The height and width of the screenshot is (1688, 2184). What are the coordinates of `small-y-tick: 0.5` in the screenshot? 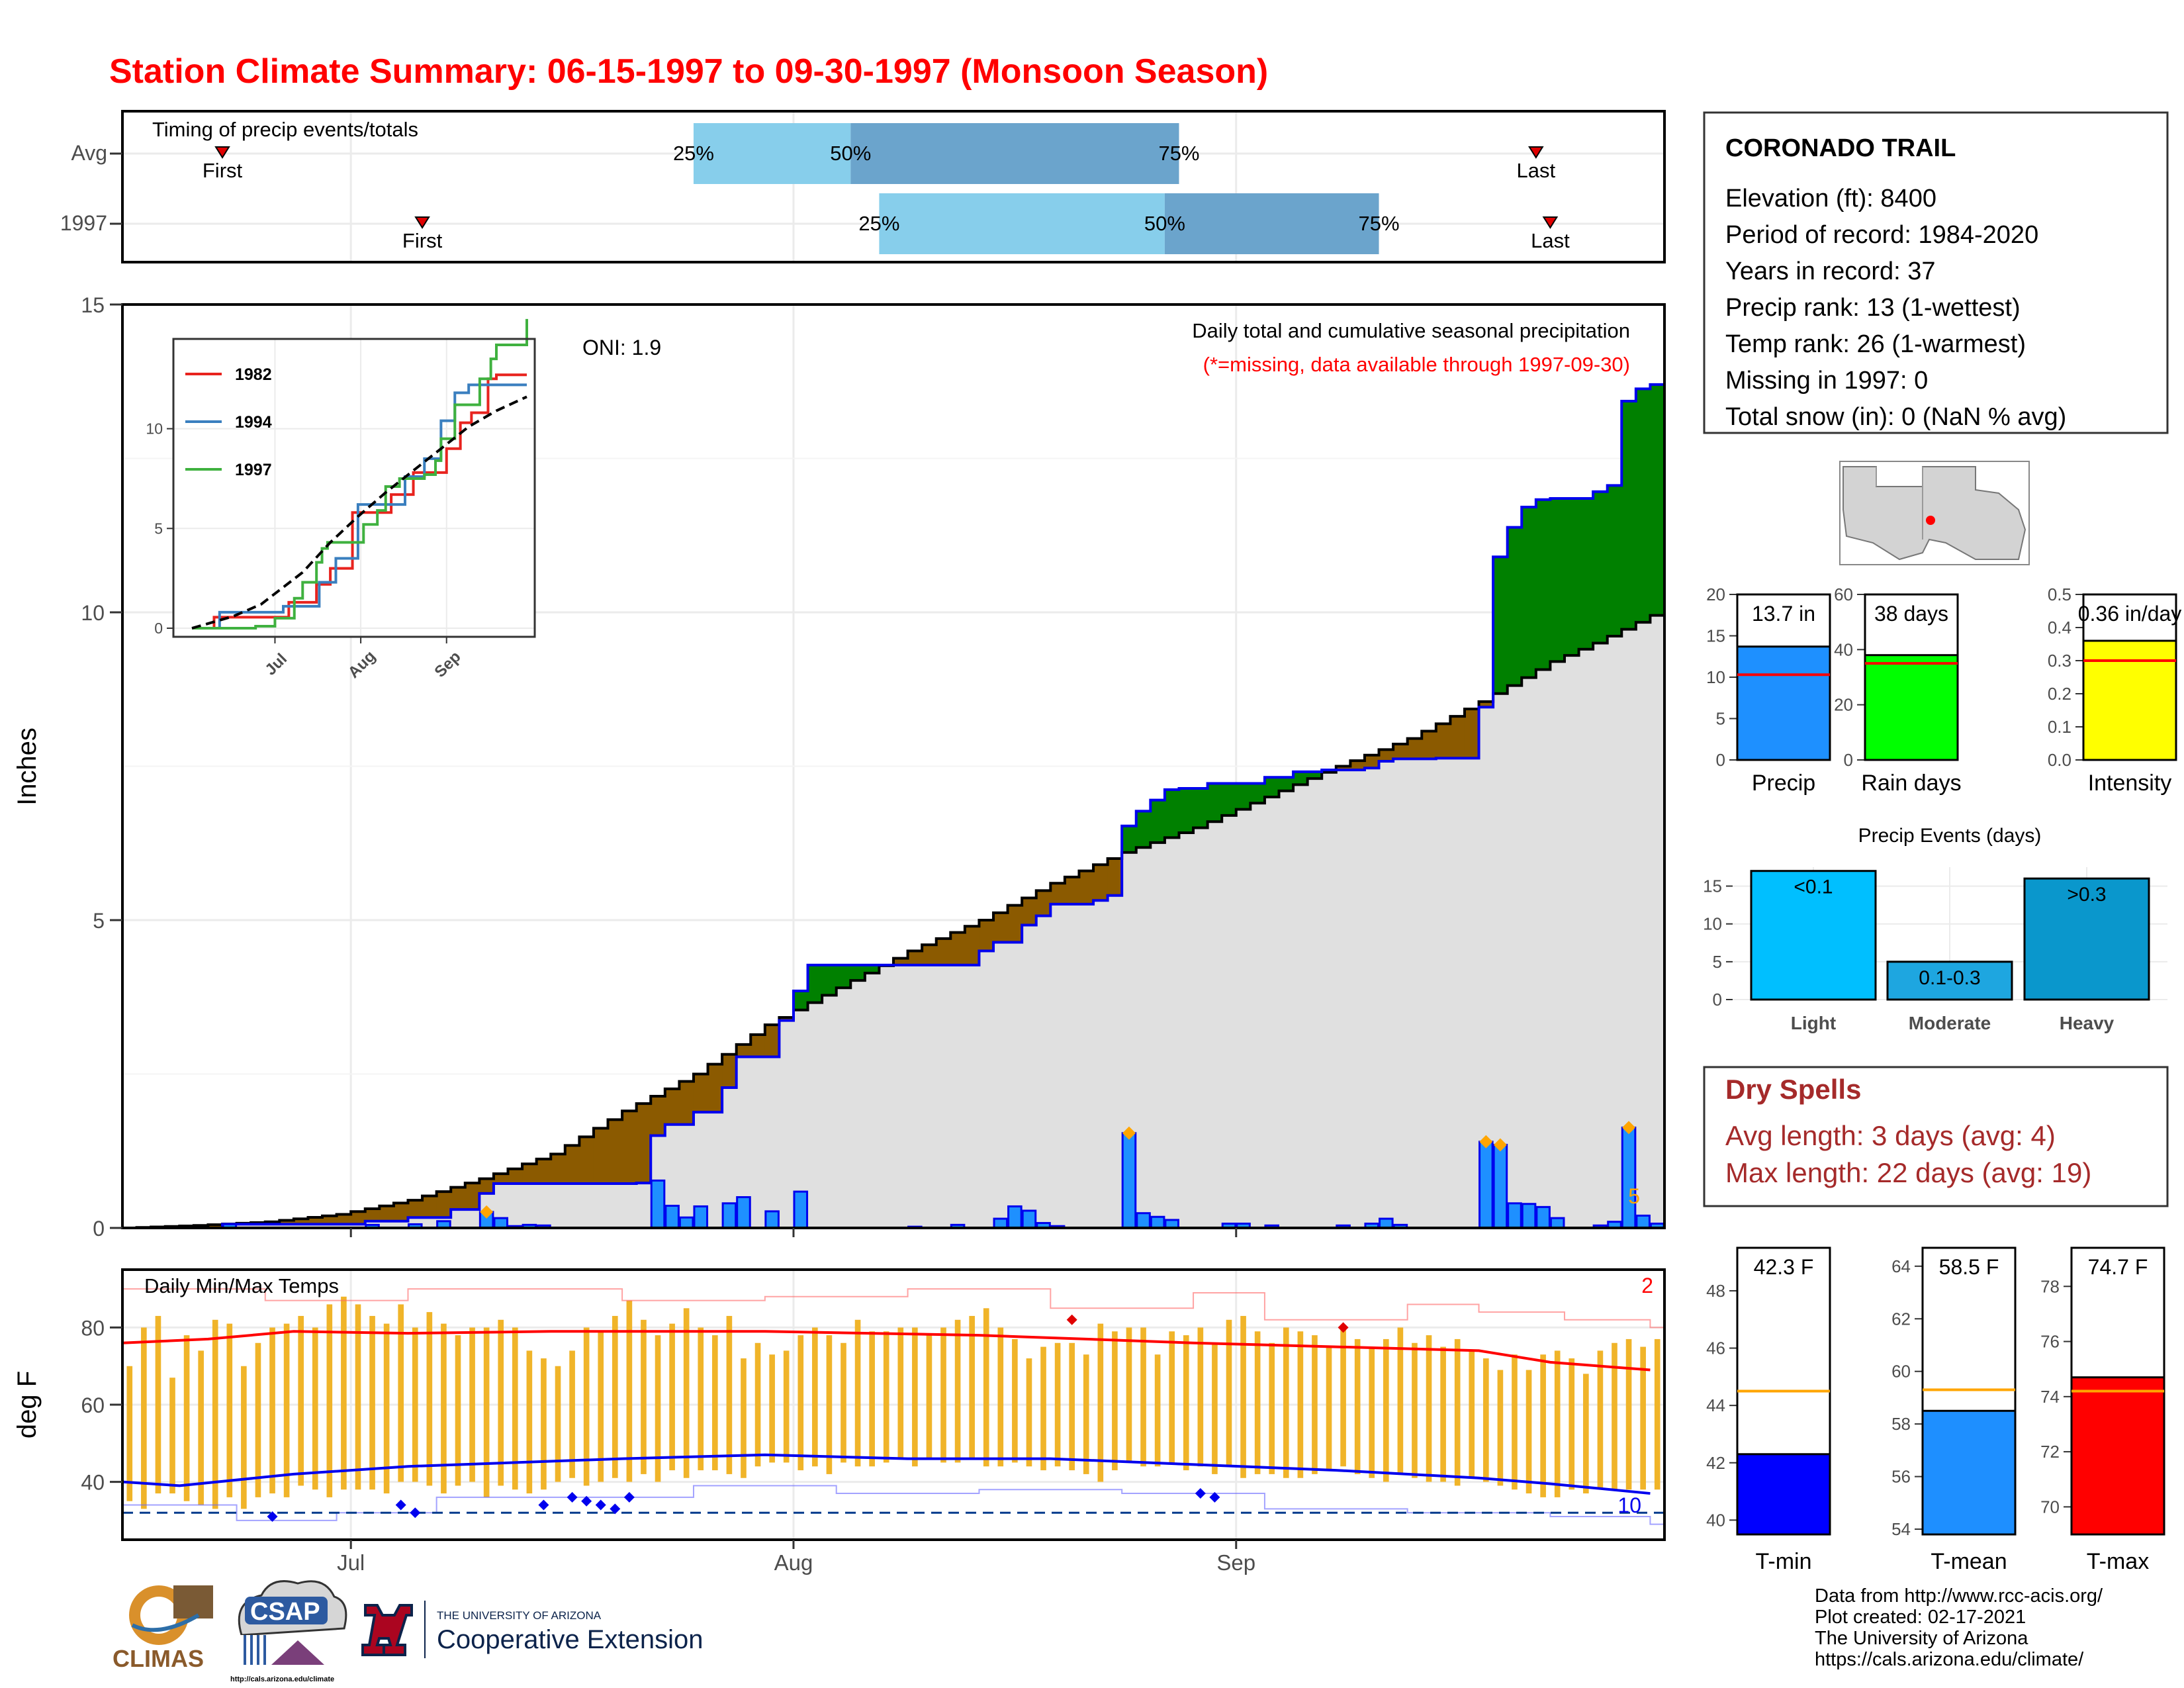 It's located at (2059, 594).